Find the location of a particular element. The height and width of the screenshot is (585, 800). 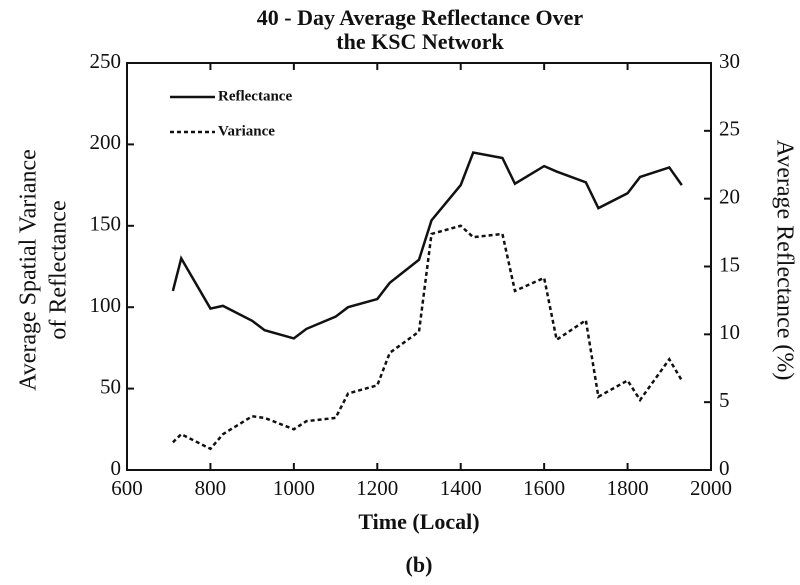

x-tick-label: 1800 is located at coordinates (628, 488).